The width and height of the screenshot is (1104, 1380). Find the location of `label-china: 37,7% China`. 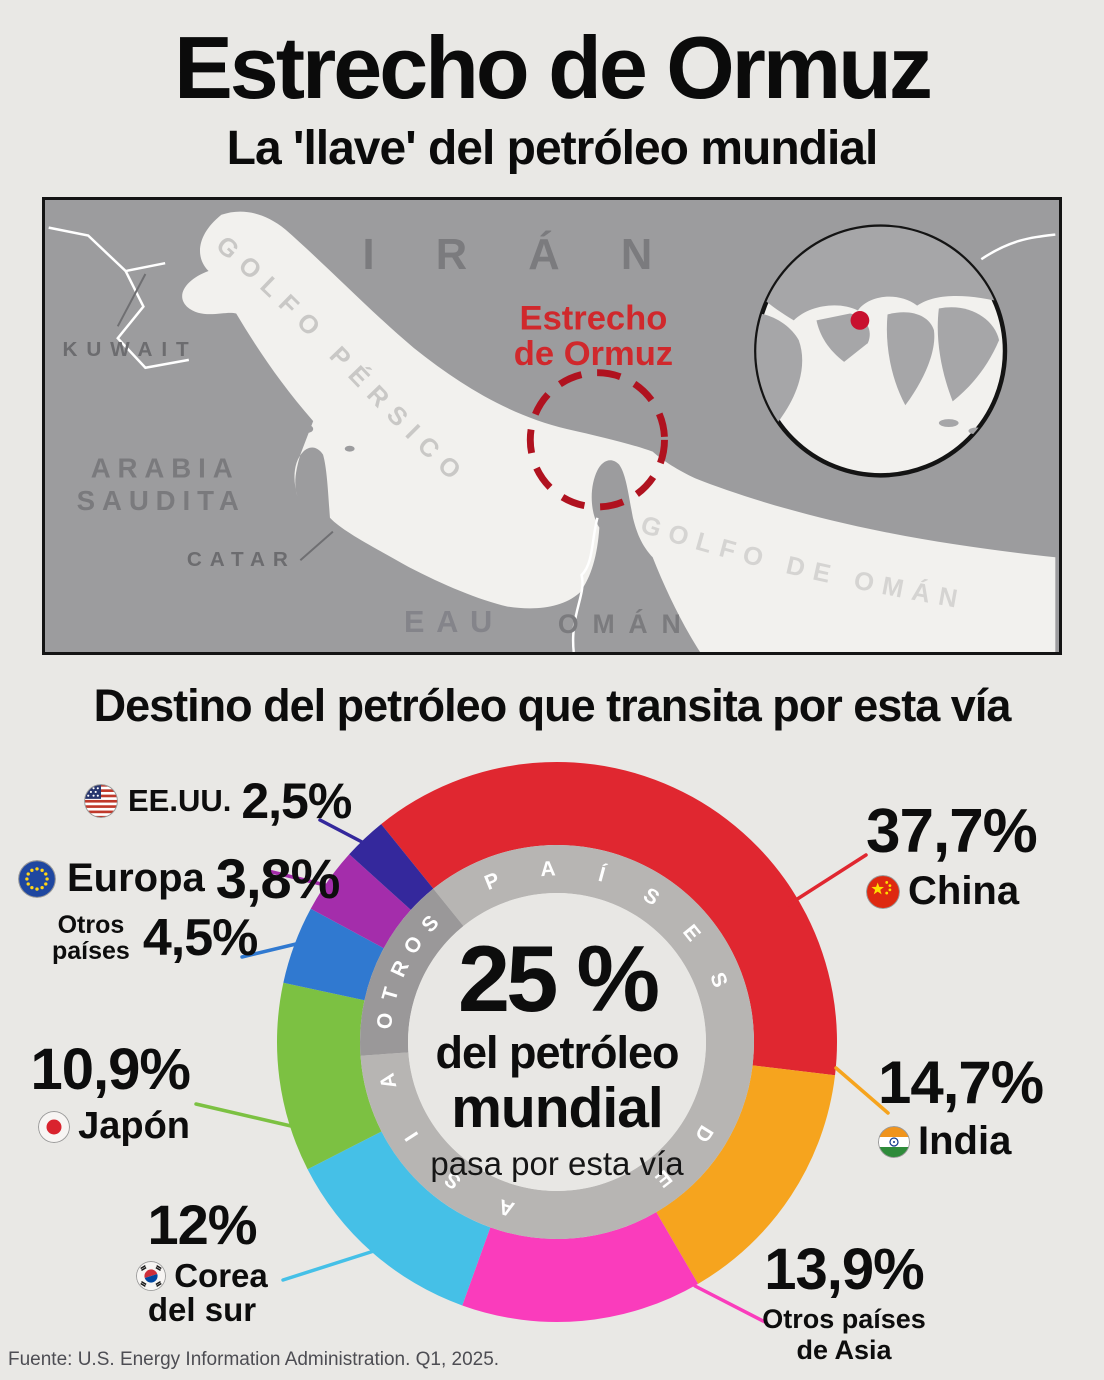

label-china: 37,7% China is located at coordinates (952, 855).